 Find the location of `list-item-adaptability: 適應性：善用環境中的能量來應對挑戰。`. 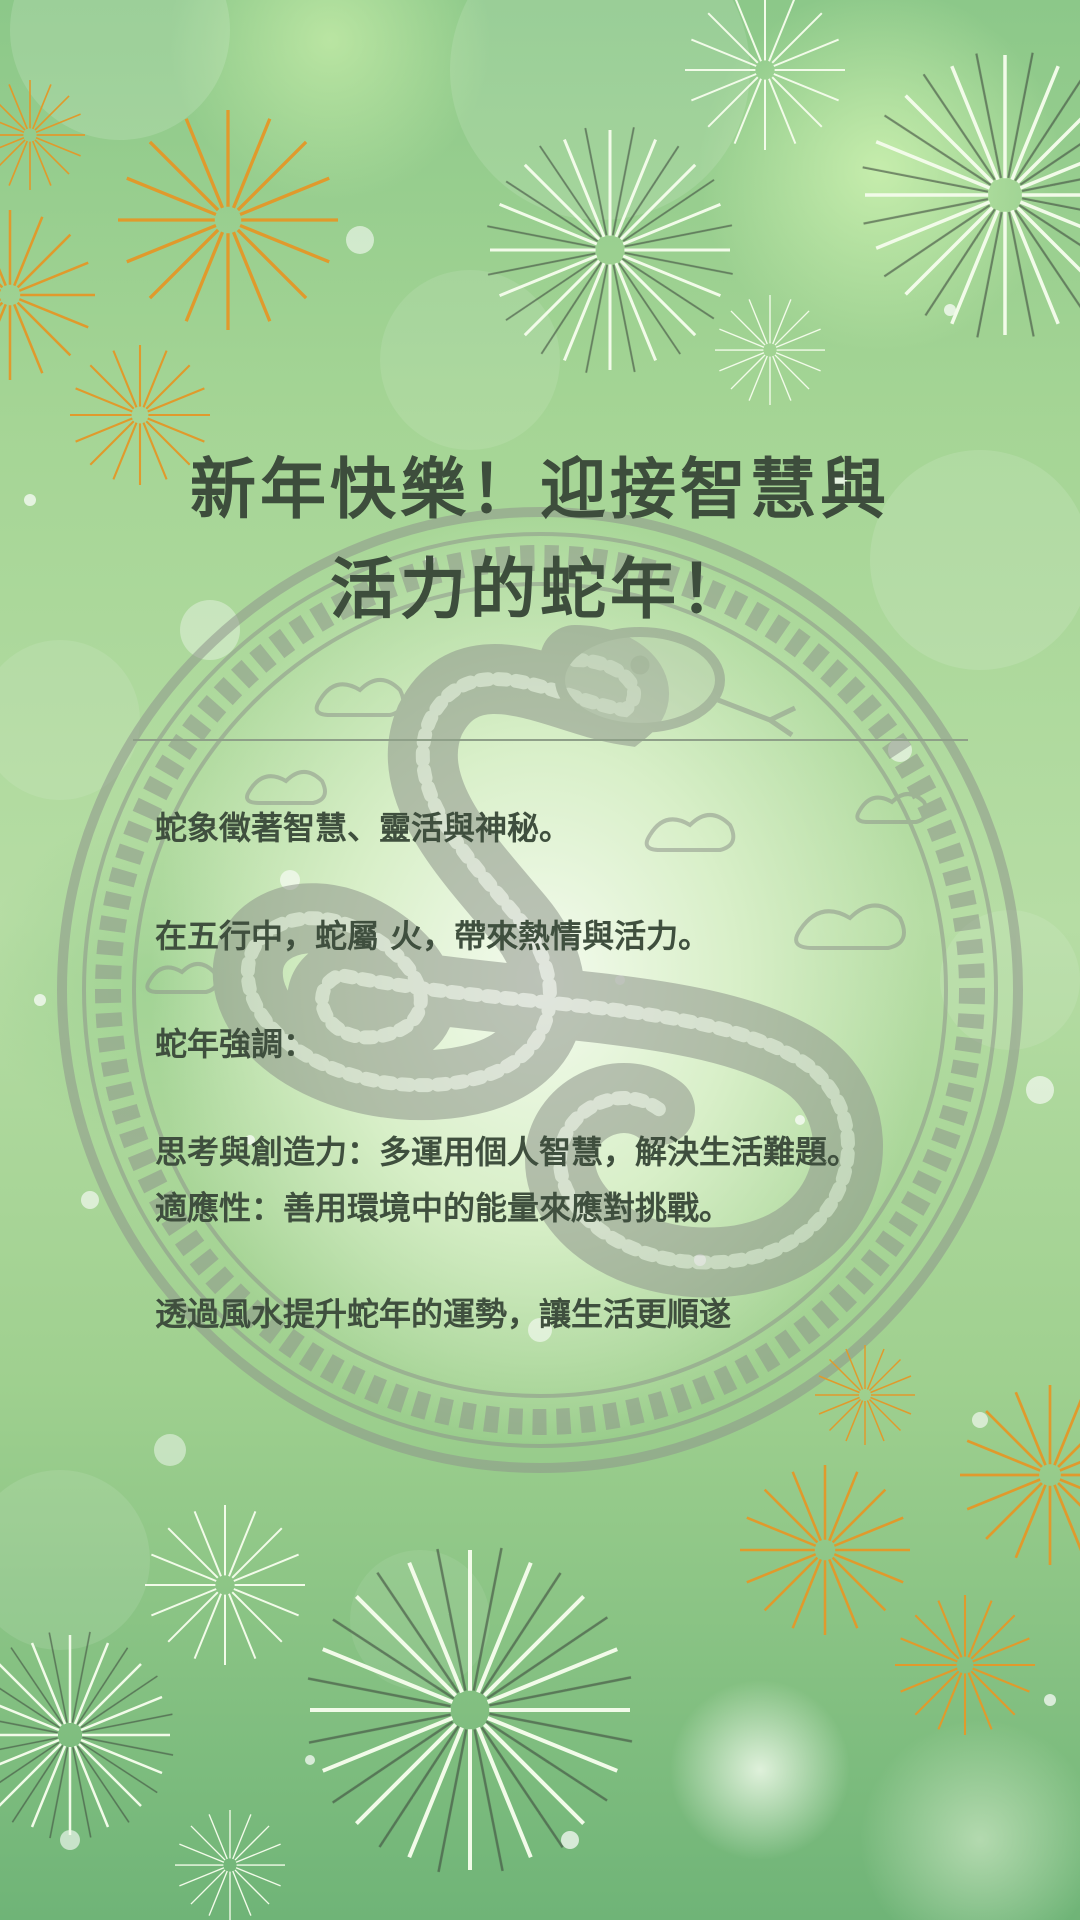

list-item-adaptability: 適應性：善用環境中的能量來應對挑戰。 is located at coordinates (443, 1208).